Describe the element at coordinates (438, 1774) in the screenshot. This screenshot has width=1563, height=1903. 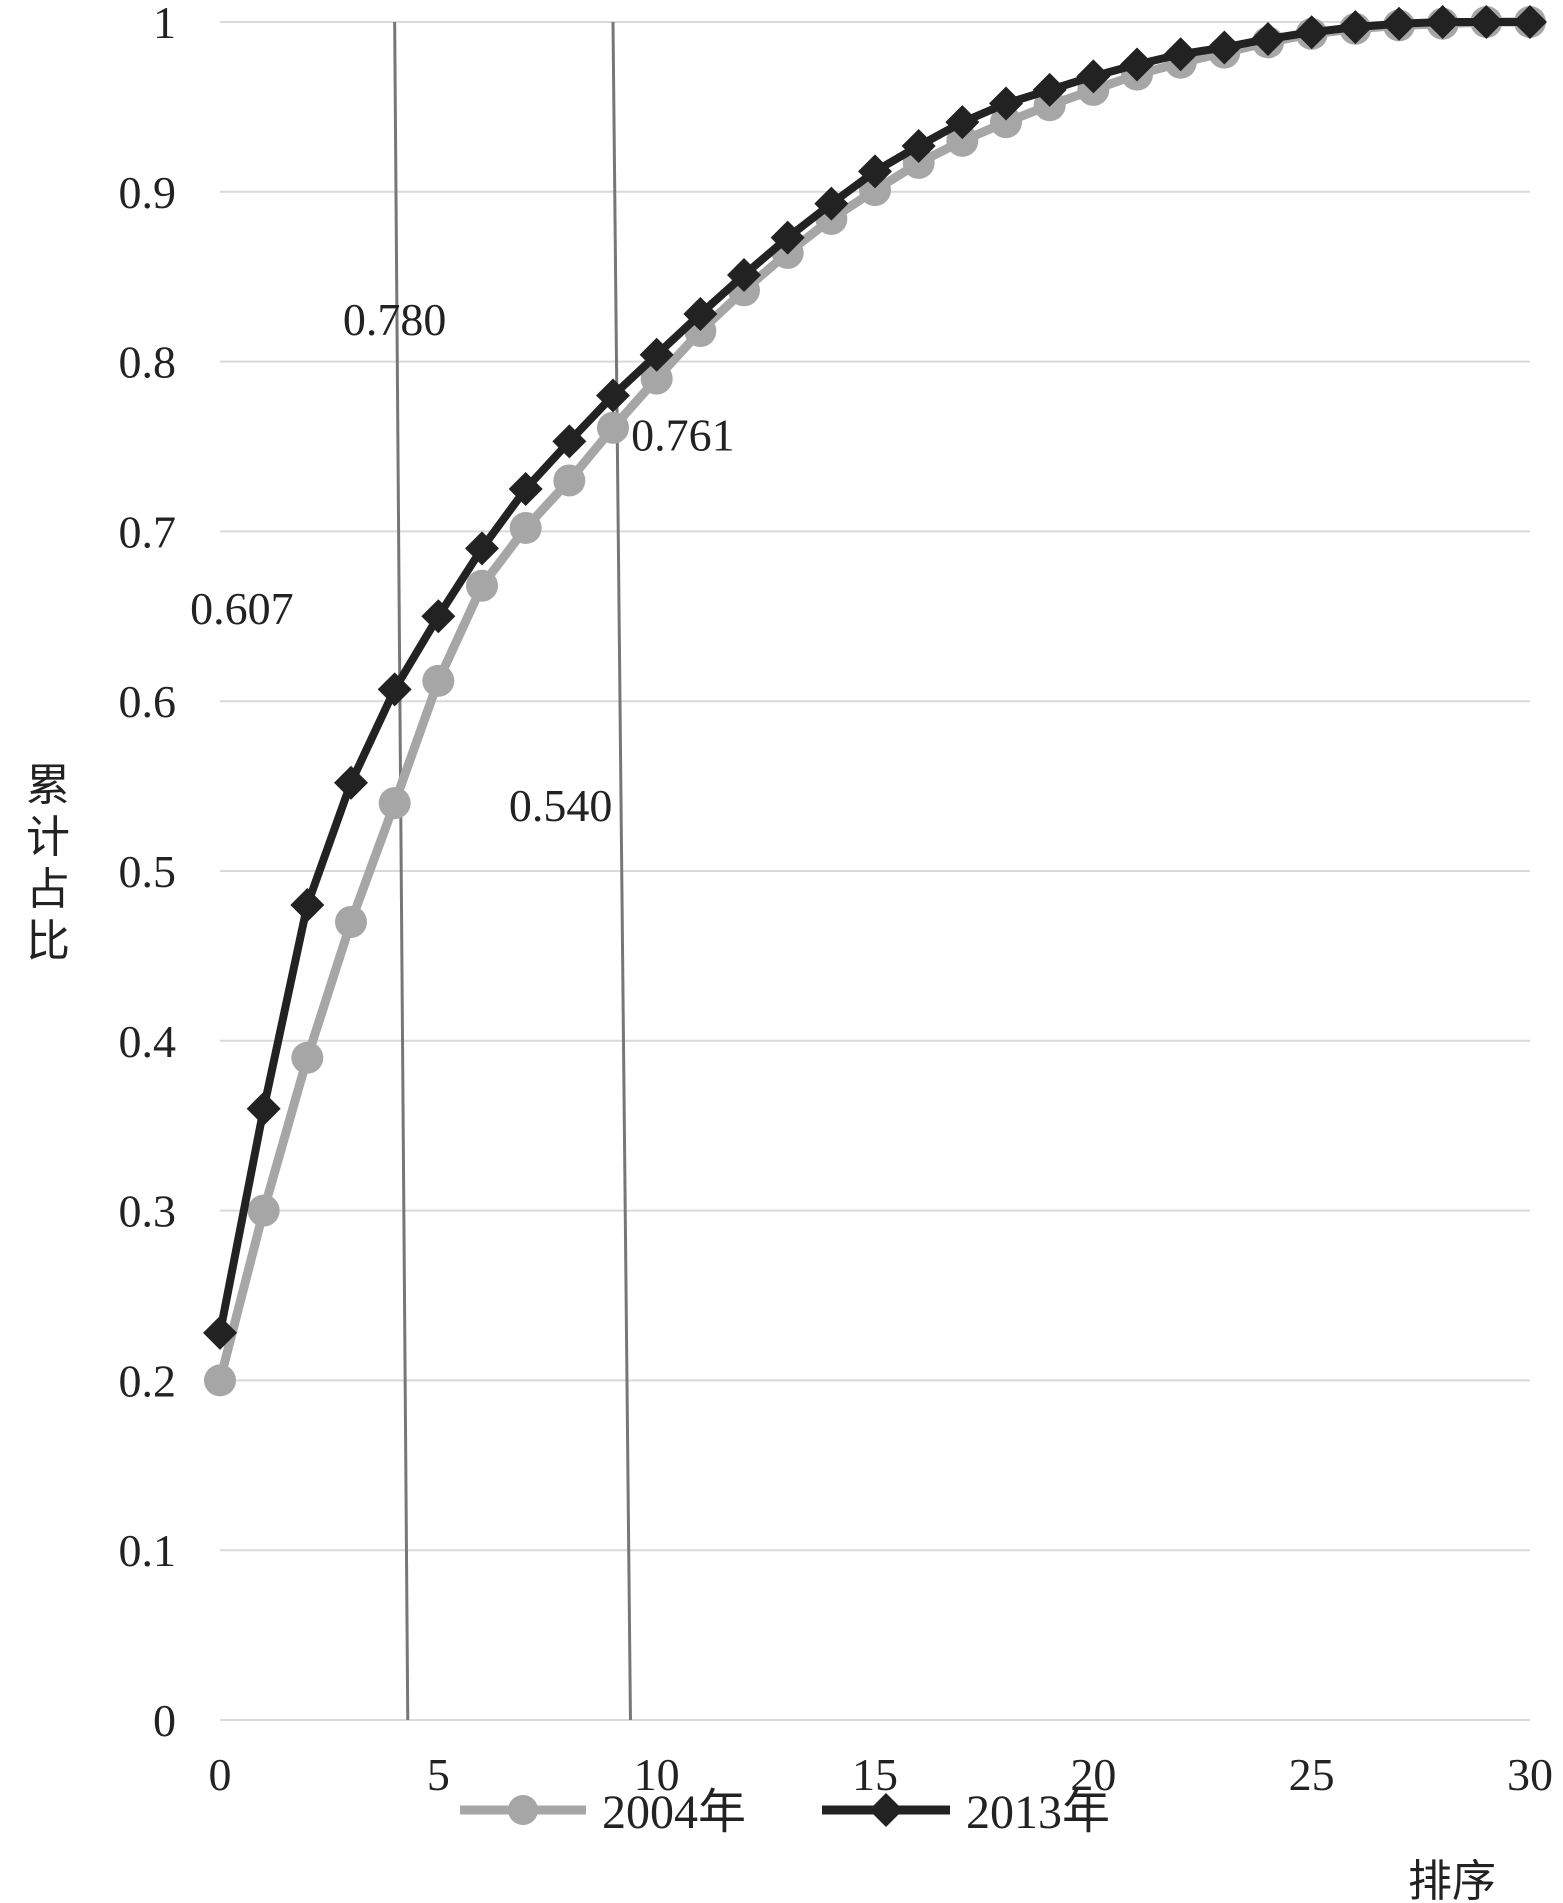
I see `x-tick-label: 5` at that location.